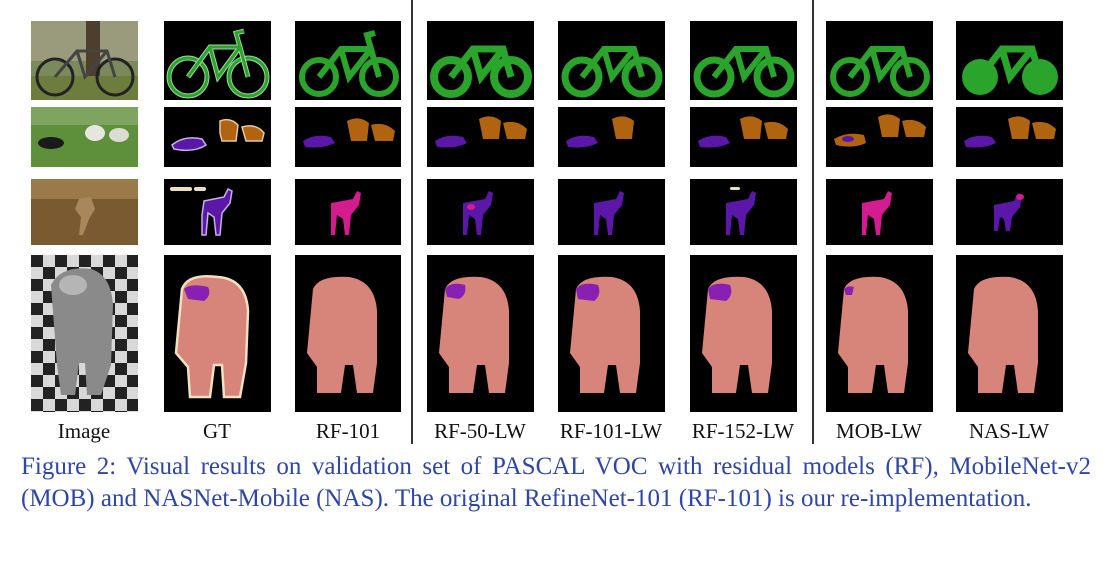 Image resolution: width=1109 pixels, height=569 pixels. I want to click on moblw-person, so click(879, 333).